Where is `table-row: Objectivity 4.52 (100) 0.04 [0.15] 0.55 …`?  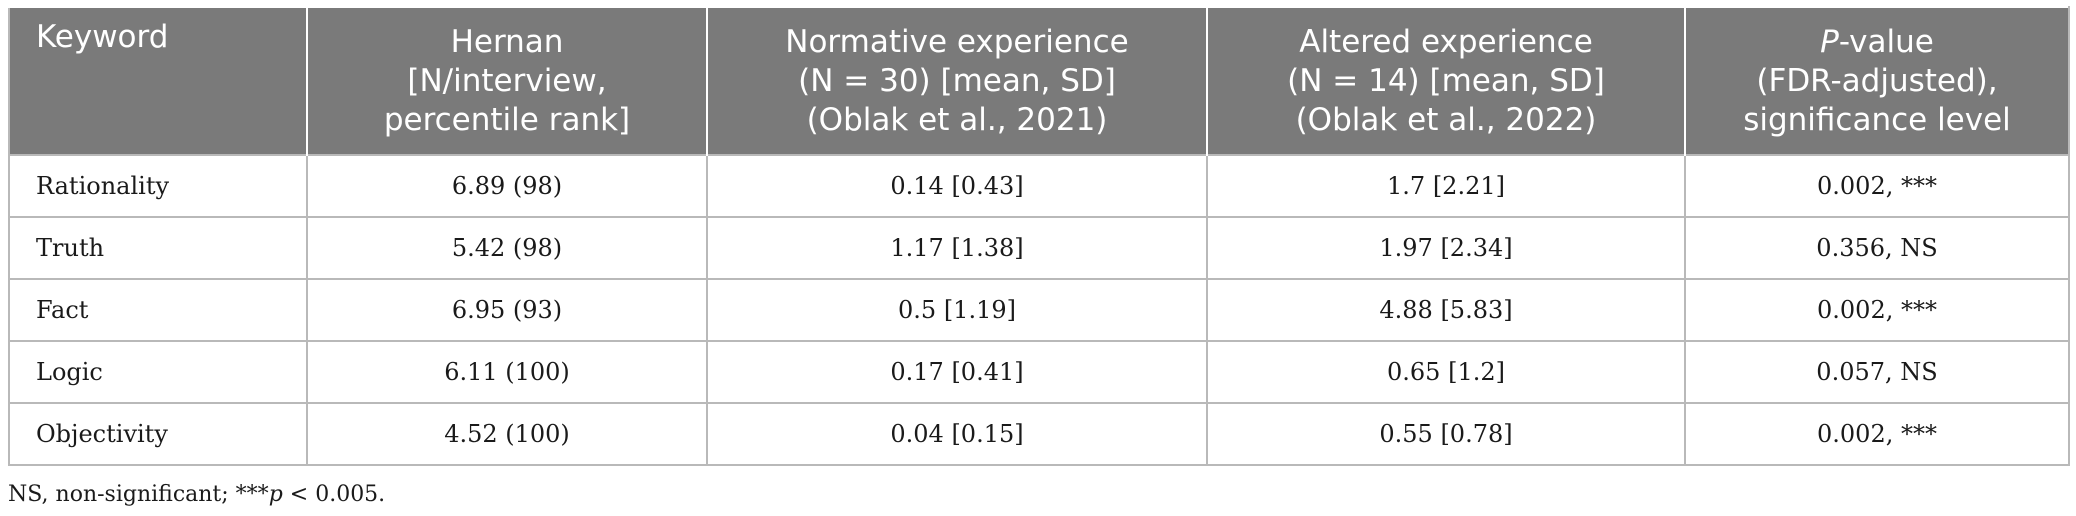
table-row: Objectivity 4.52 (100) 0.04 [0.15] 0.55 … is located at coordinates (1039, 434).